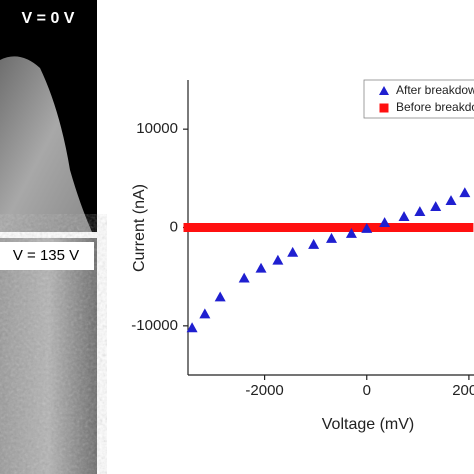 This screenshot has height=474, width=474. I want to click on panel-label: V = 135 V, so click(46, 255).